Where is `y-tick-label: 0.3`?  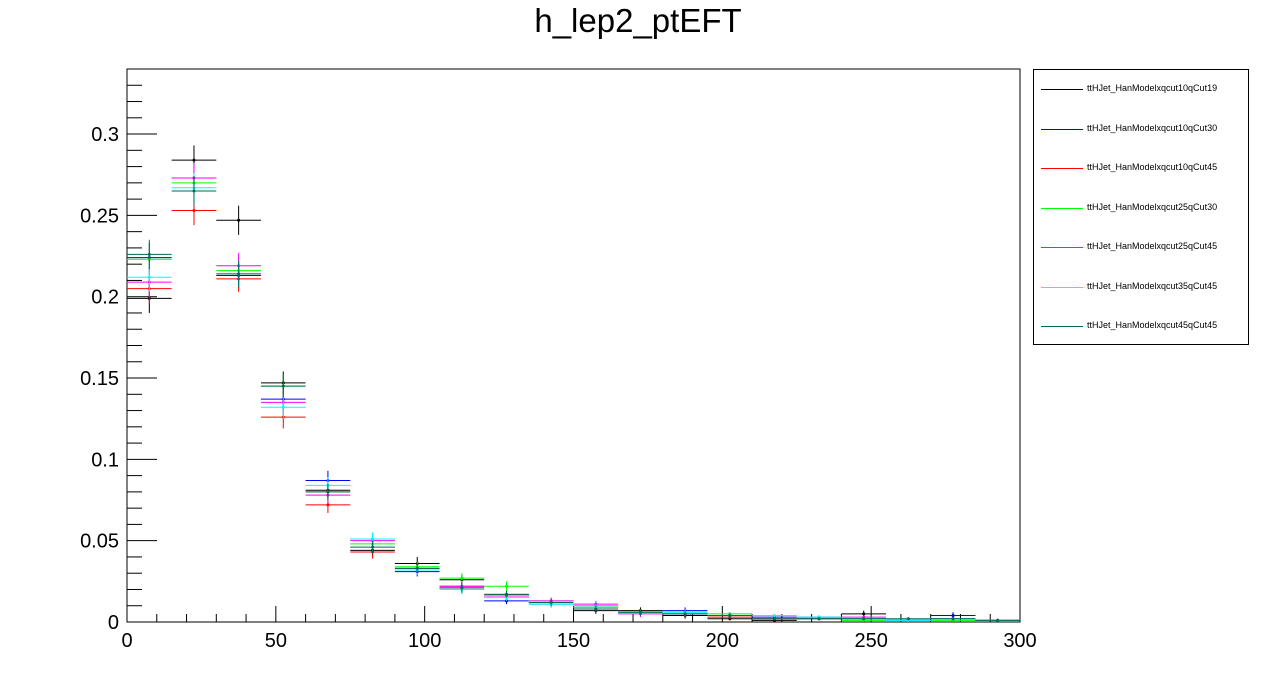
y-tick-label: 0.3 is located at coordinates (105, 135).